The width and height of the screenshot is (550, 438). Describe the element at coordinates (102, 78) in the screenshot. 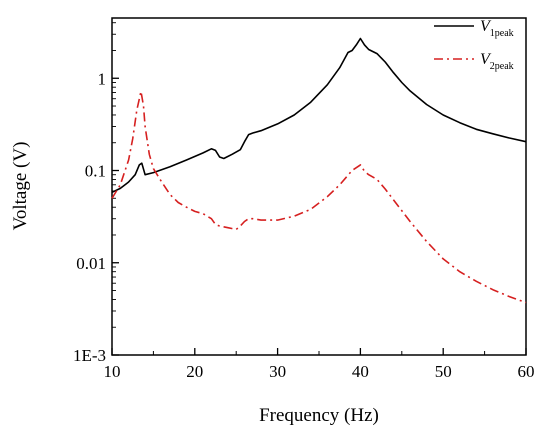

I see `y-tick-label: 1` at that location.